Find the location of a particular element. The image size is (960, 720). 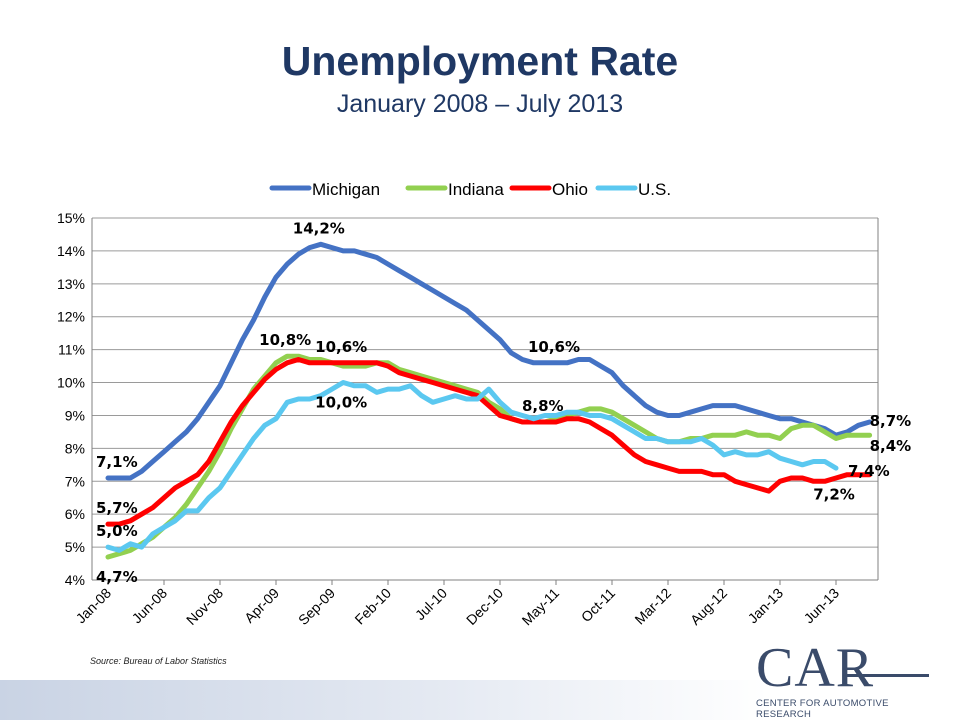

y-tick-label: 13% is located at coordinates (71, 284).